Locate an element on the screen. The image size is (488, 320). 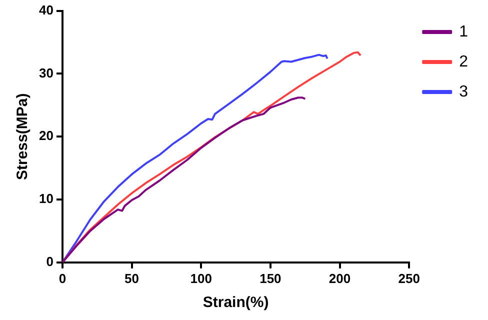
x-tick-label: 50 is located at coordinates (132, 278).